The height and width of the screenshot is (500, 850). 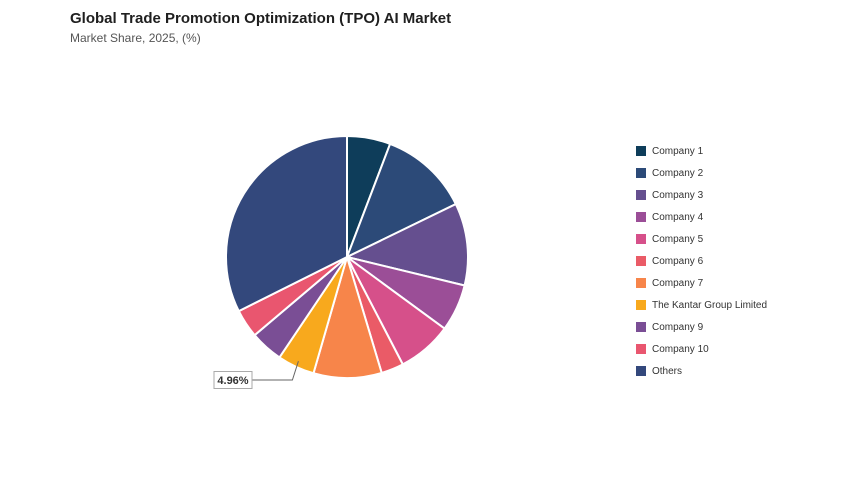 I want to click on pie-callouts: 4.96%, so click(x=256, y=375).